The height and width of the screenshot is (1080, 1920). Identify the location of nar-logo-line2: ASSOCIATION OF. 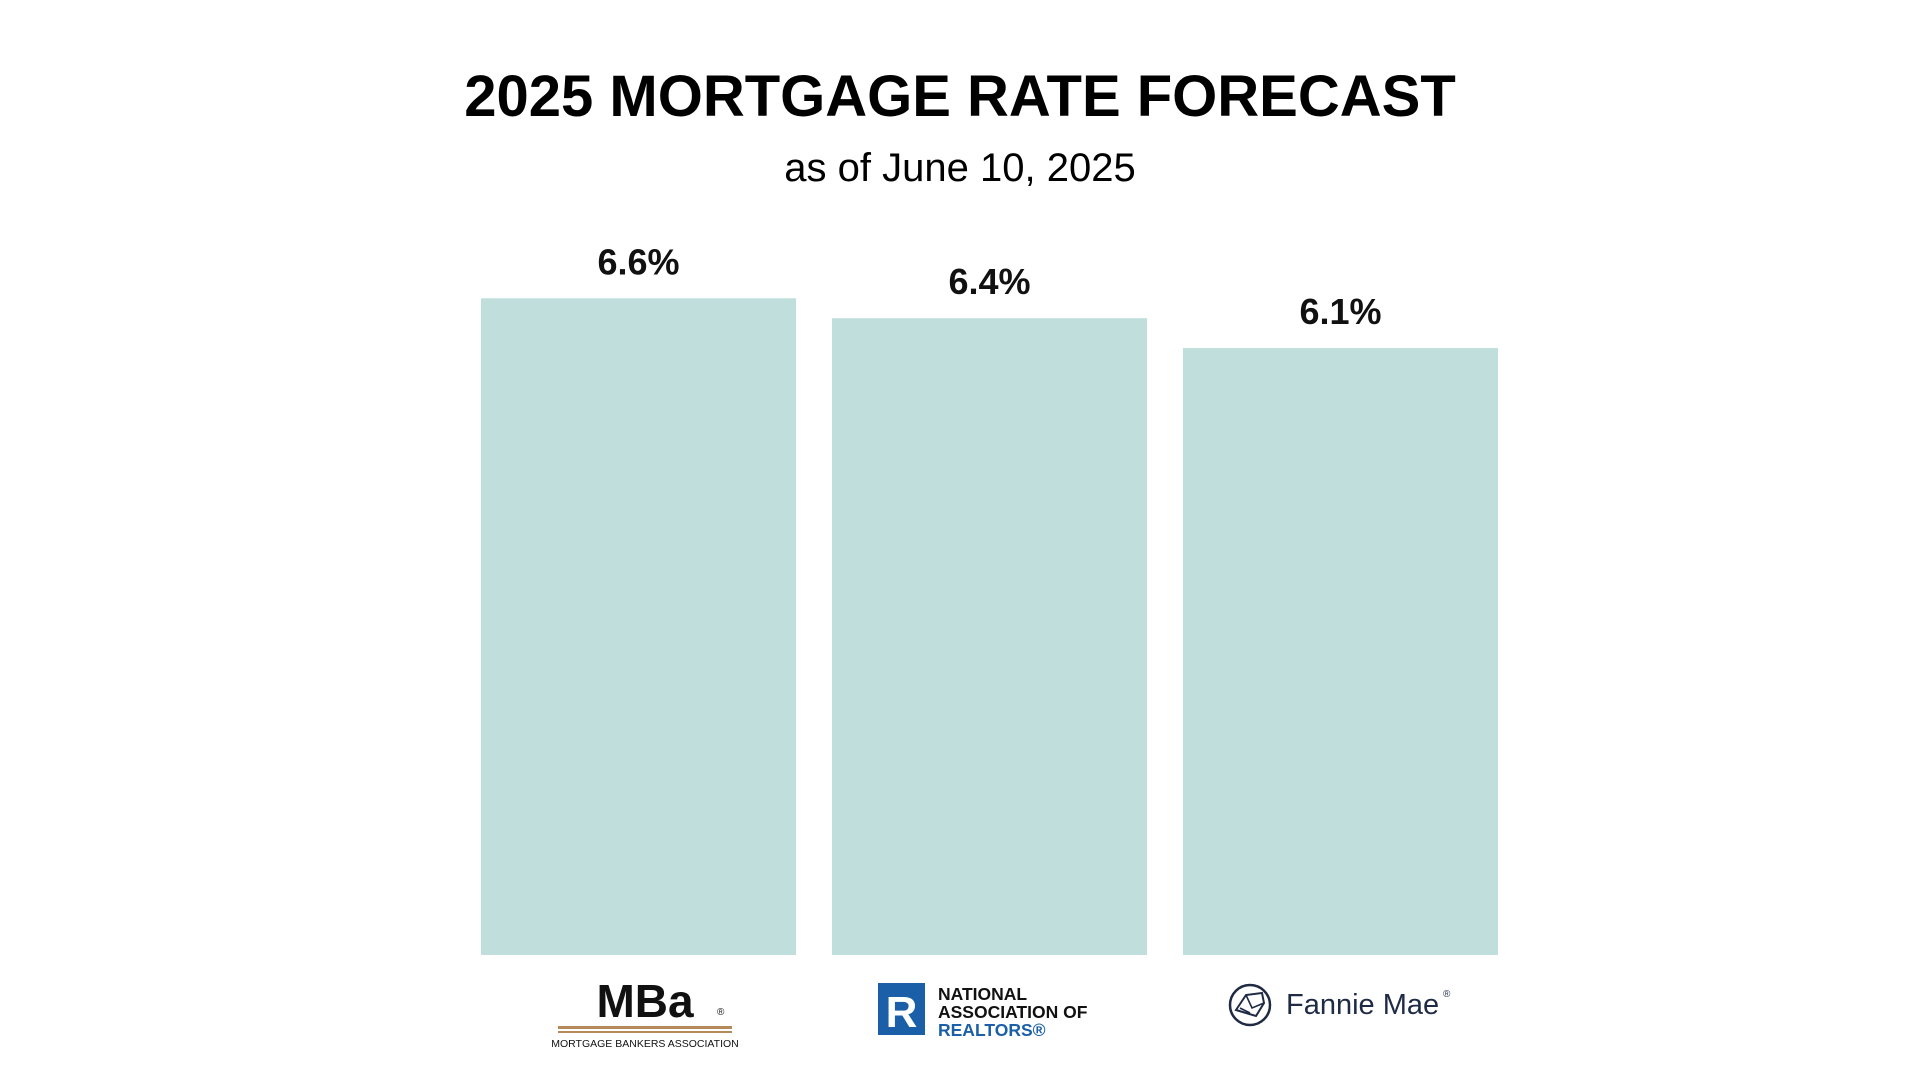
(1013, 1012).